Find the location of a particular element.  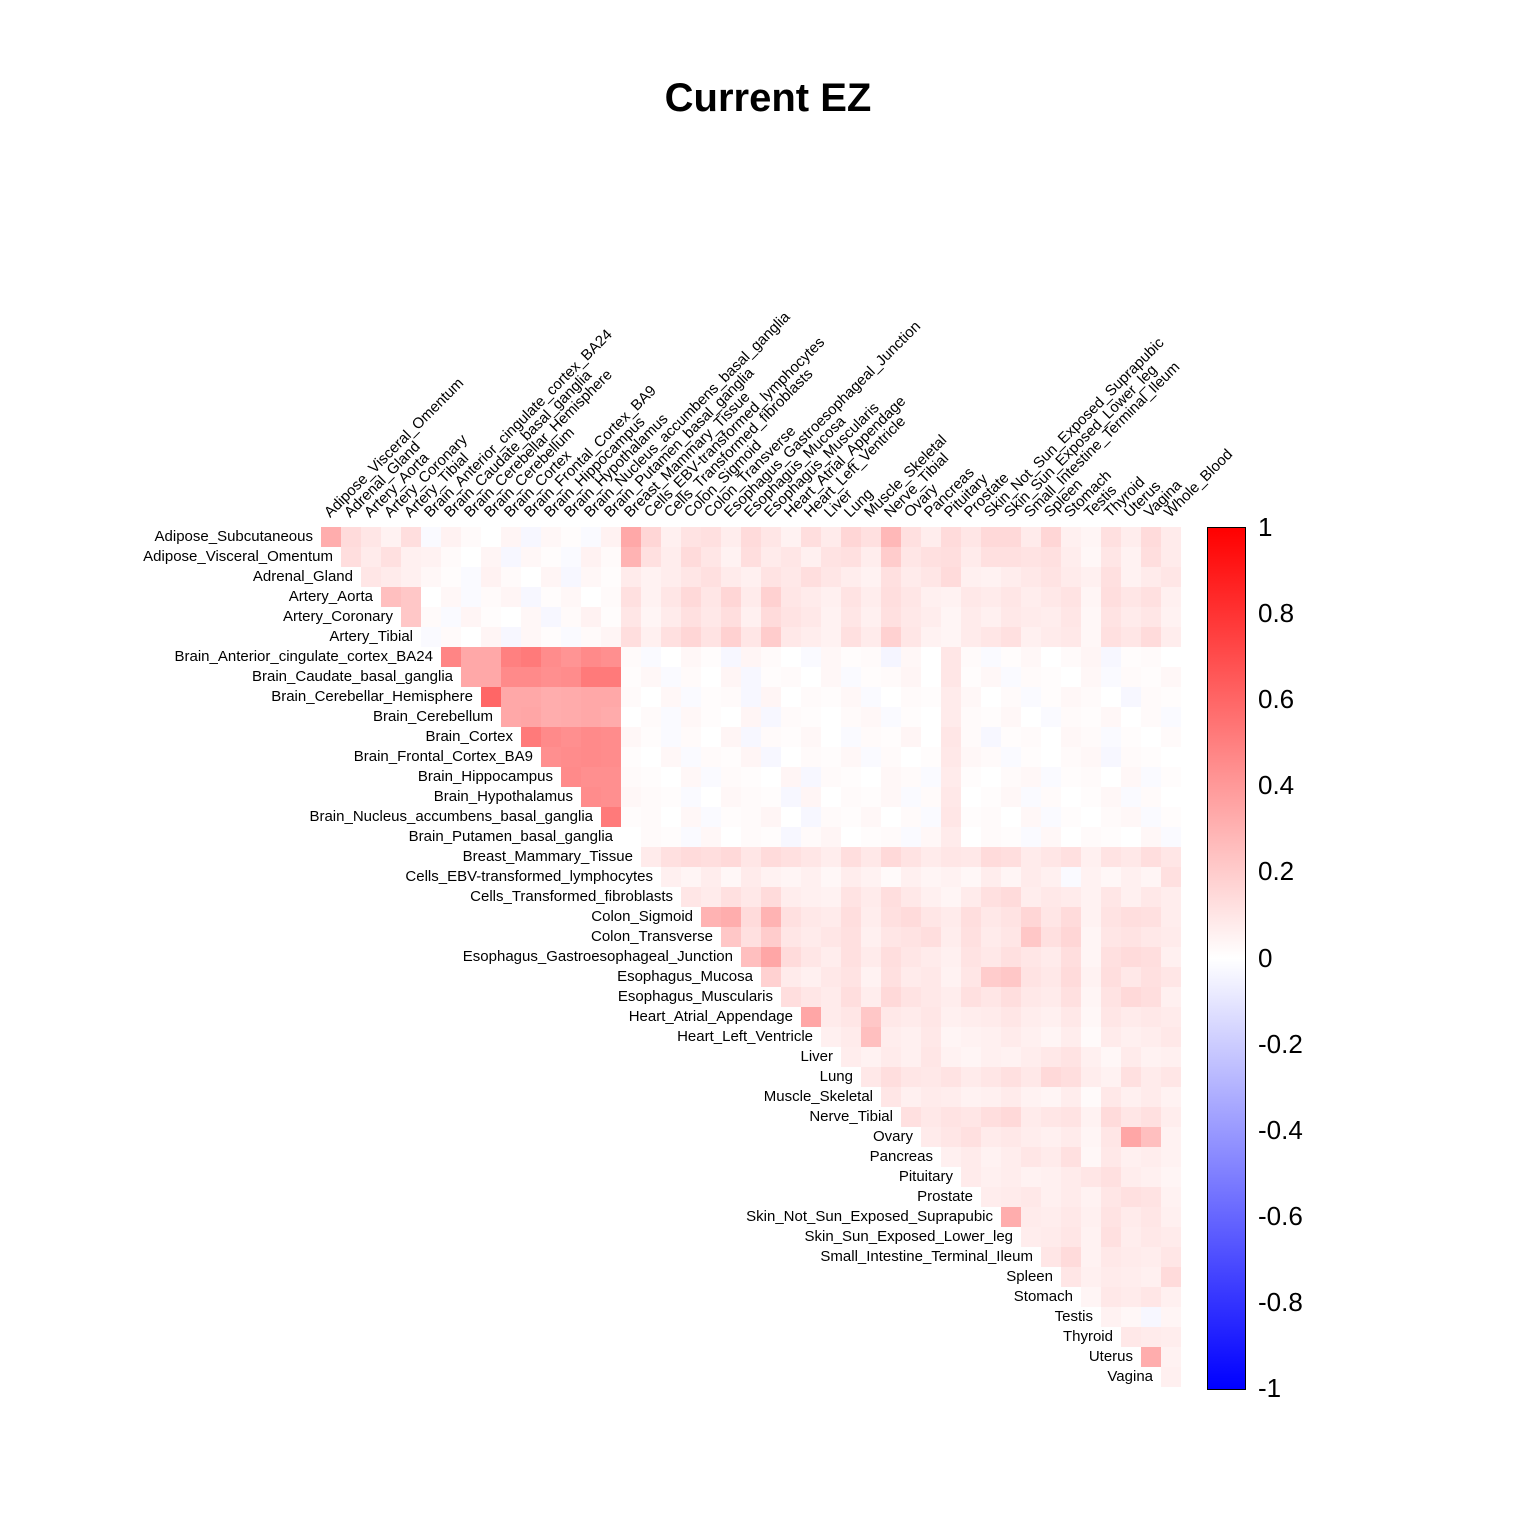

row-label: Skin_Sun_Exposed_Lower_leg is located at coordinates (908, 1236).